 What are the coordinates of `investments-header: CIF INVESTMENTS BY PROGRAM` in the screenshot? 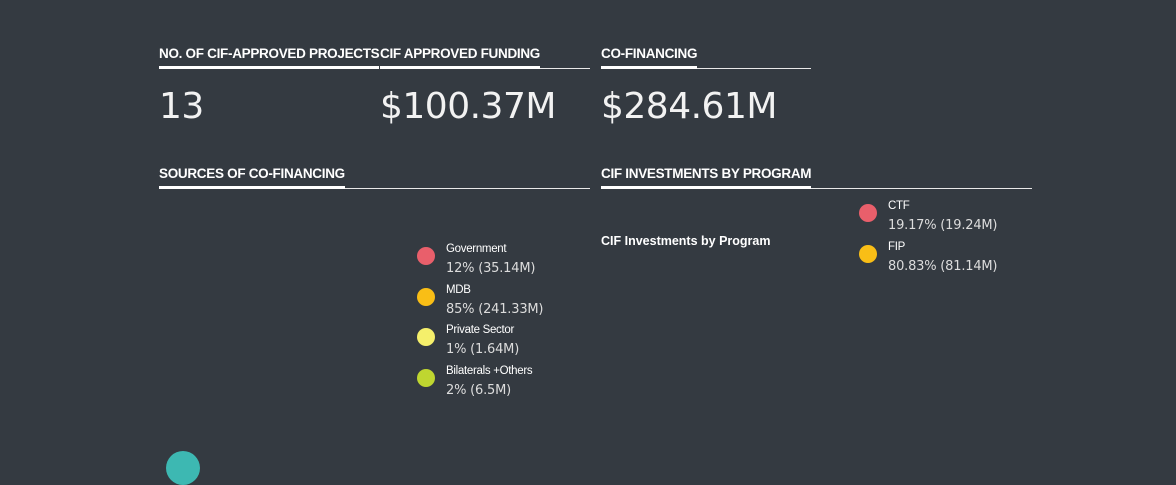 It's located at (816, 176).